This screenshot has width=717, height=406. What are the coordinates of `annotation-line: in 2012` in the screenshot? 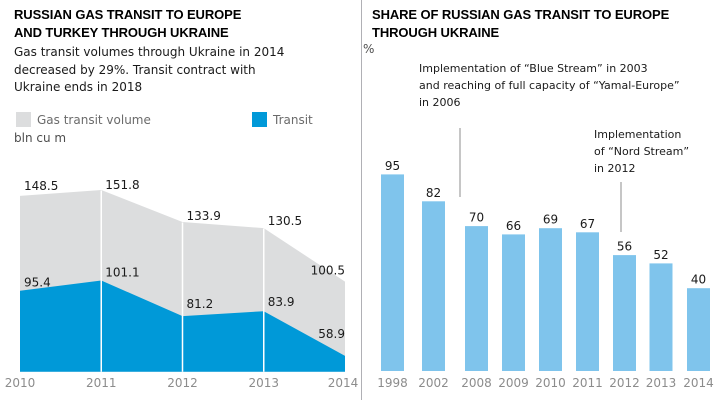 It's located at (615, 168).